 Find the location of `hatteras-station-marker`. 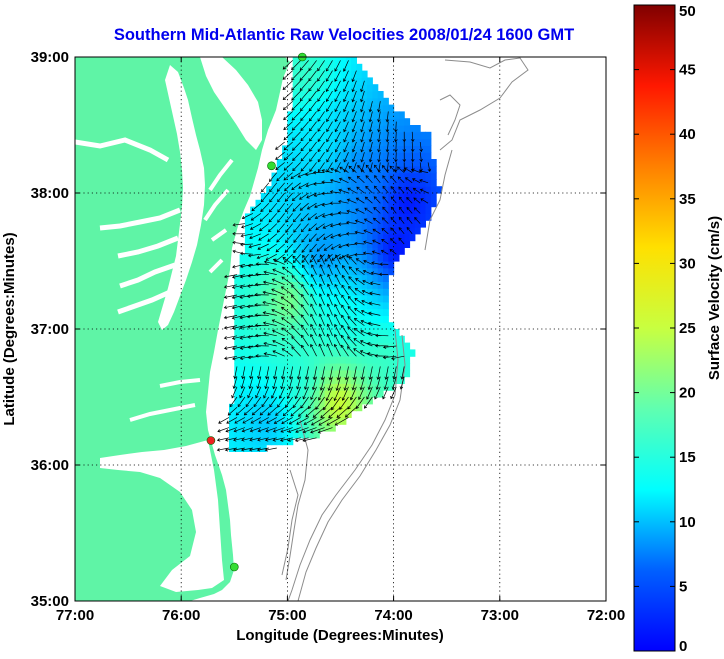

hatteras-station-marker is located at coordinates (234, 567).